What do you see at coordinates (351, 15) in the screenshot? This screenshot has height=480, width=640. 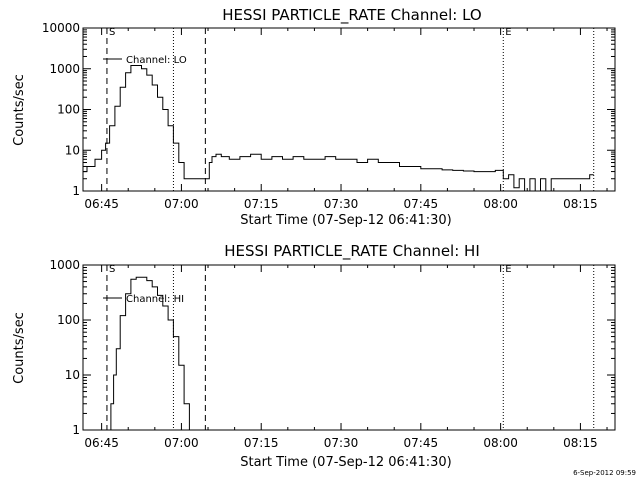 I see `chart-title-lo: HESSI PARTICLE_RATE Channel: LO` at bounding box center [351, 15].